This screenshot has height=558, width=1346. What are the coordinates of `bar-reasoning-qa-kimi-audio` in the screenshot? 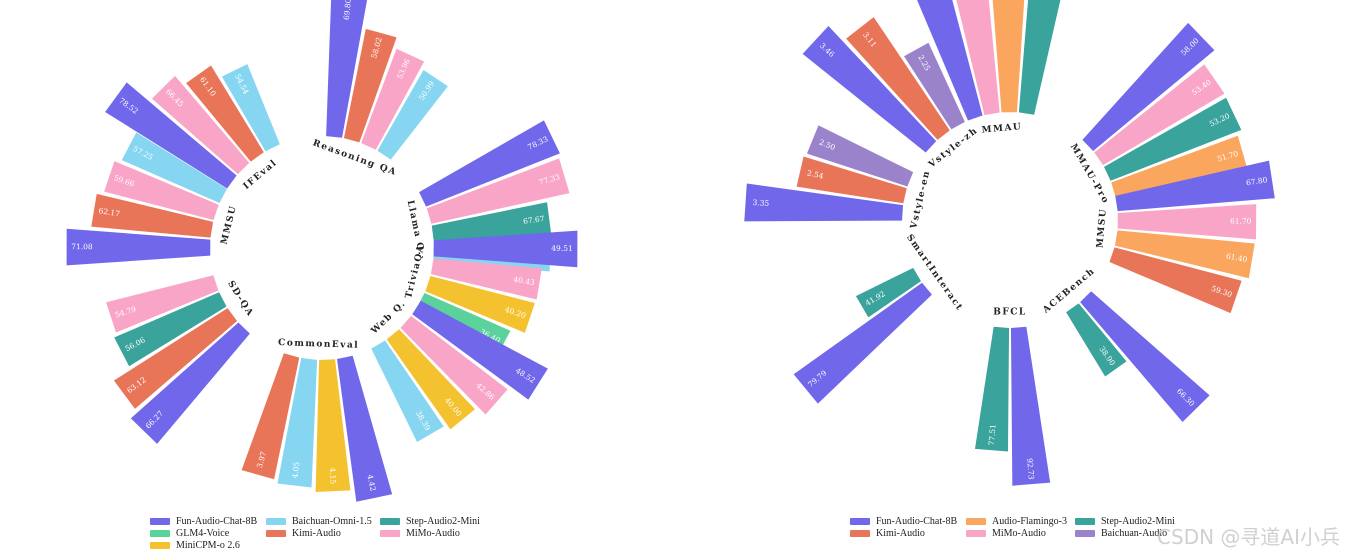 It's located at (370, 85).